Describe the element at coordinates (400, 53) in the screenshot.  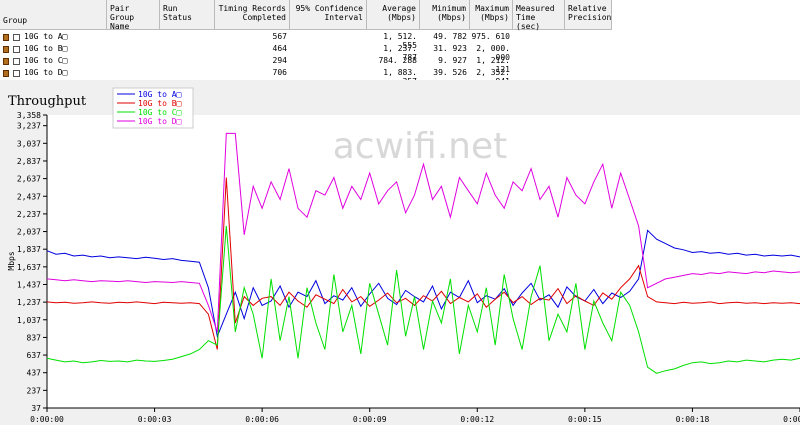
I see `cell: 1, 237. 787` at that location.